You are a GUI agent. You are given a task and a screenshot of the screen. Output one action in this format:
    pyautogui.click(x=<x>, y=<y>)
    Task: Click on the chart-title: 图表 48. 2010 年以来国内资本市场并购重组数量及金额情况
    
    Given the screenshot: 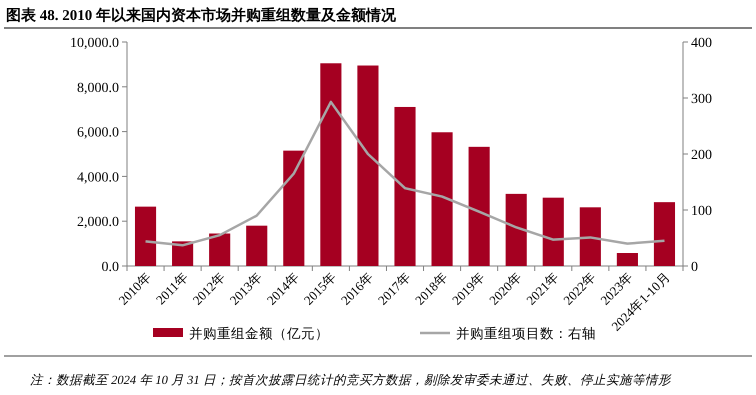 What is the action you would take?
    pyautogui.click(x=201, y=15)
    